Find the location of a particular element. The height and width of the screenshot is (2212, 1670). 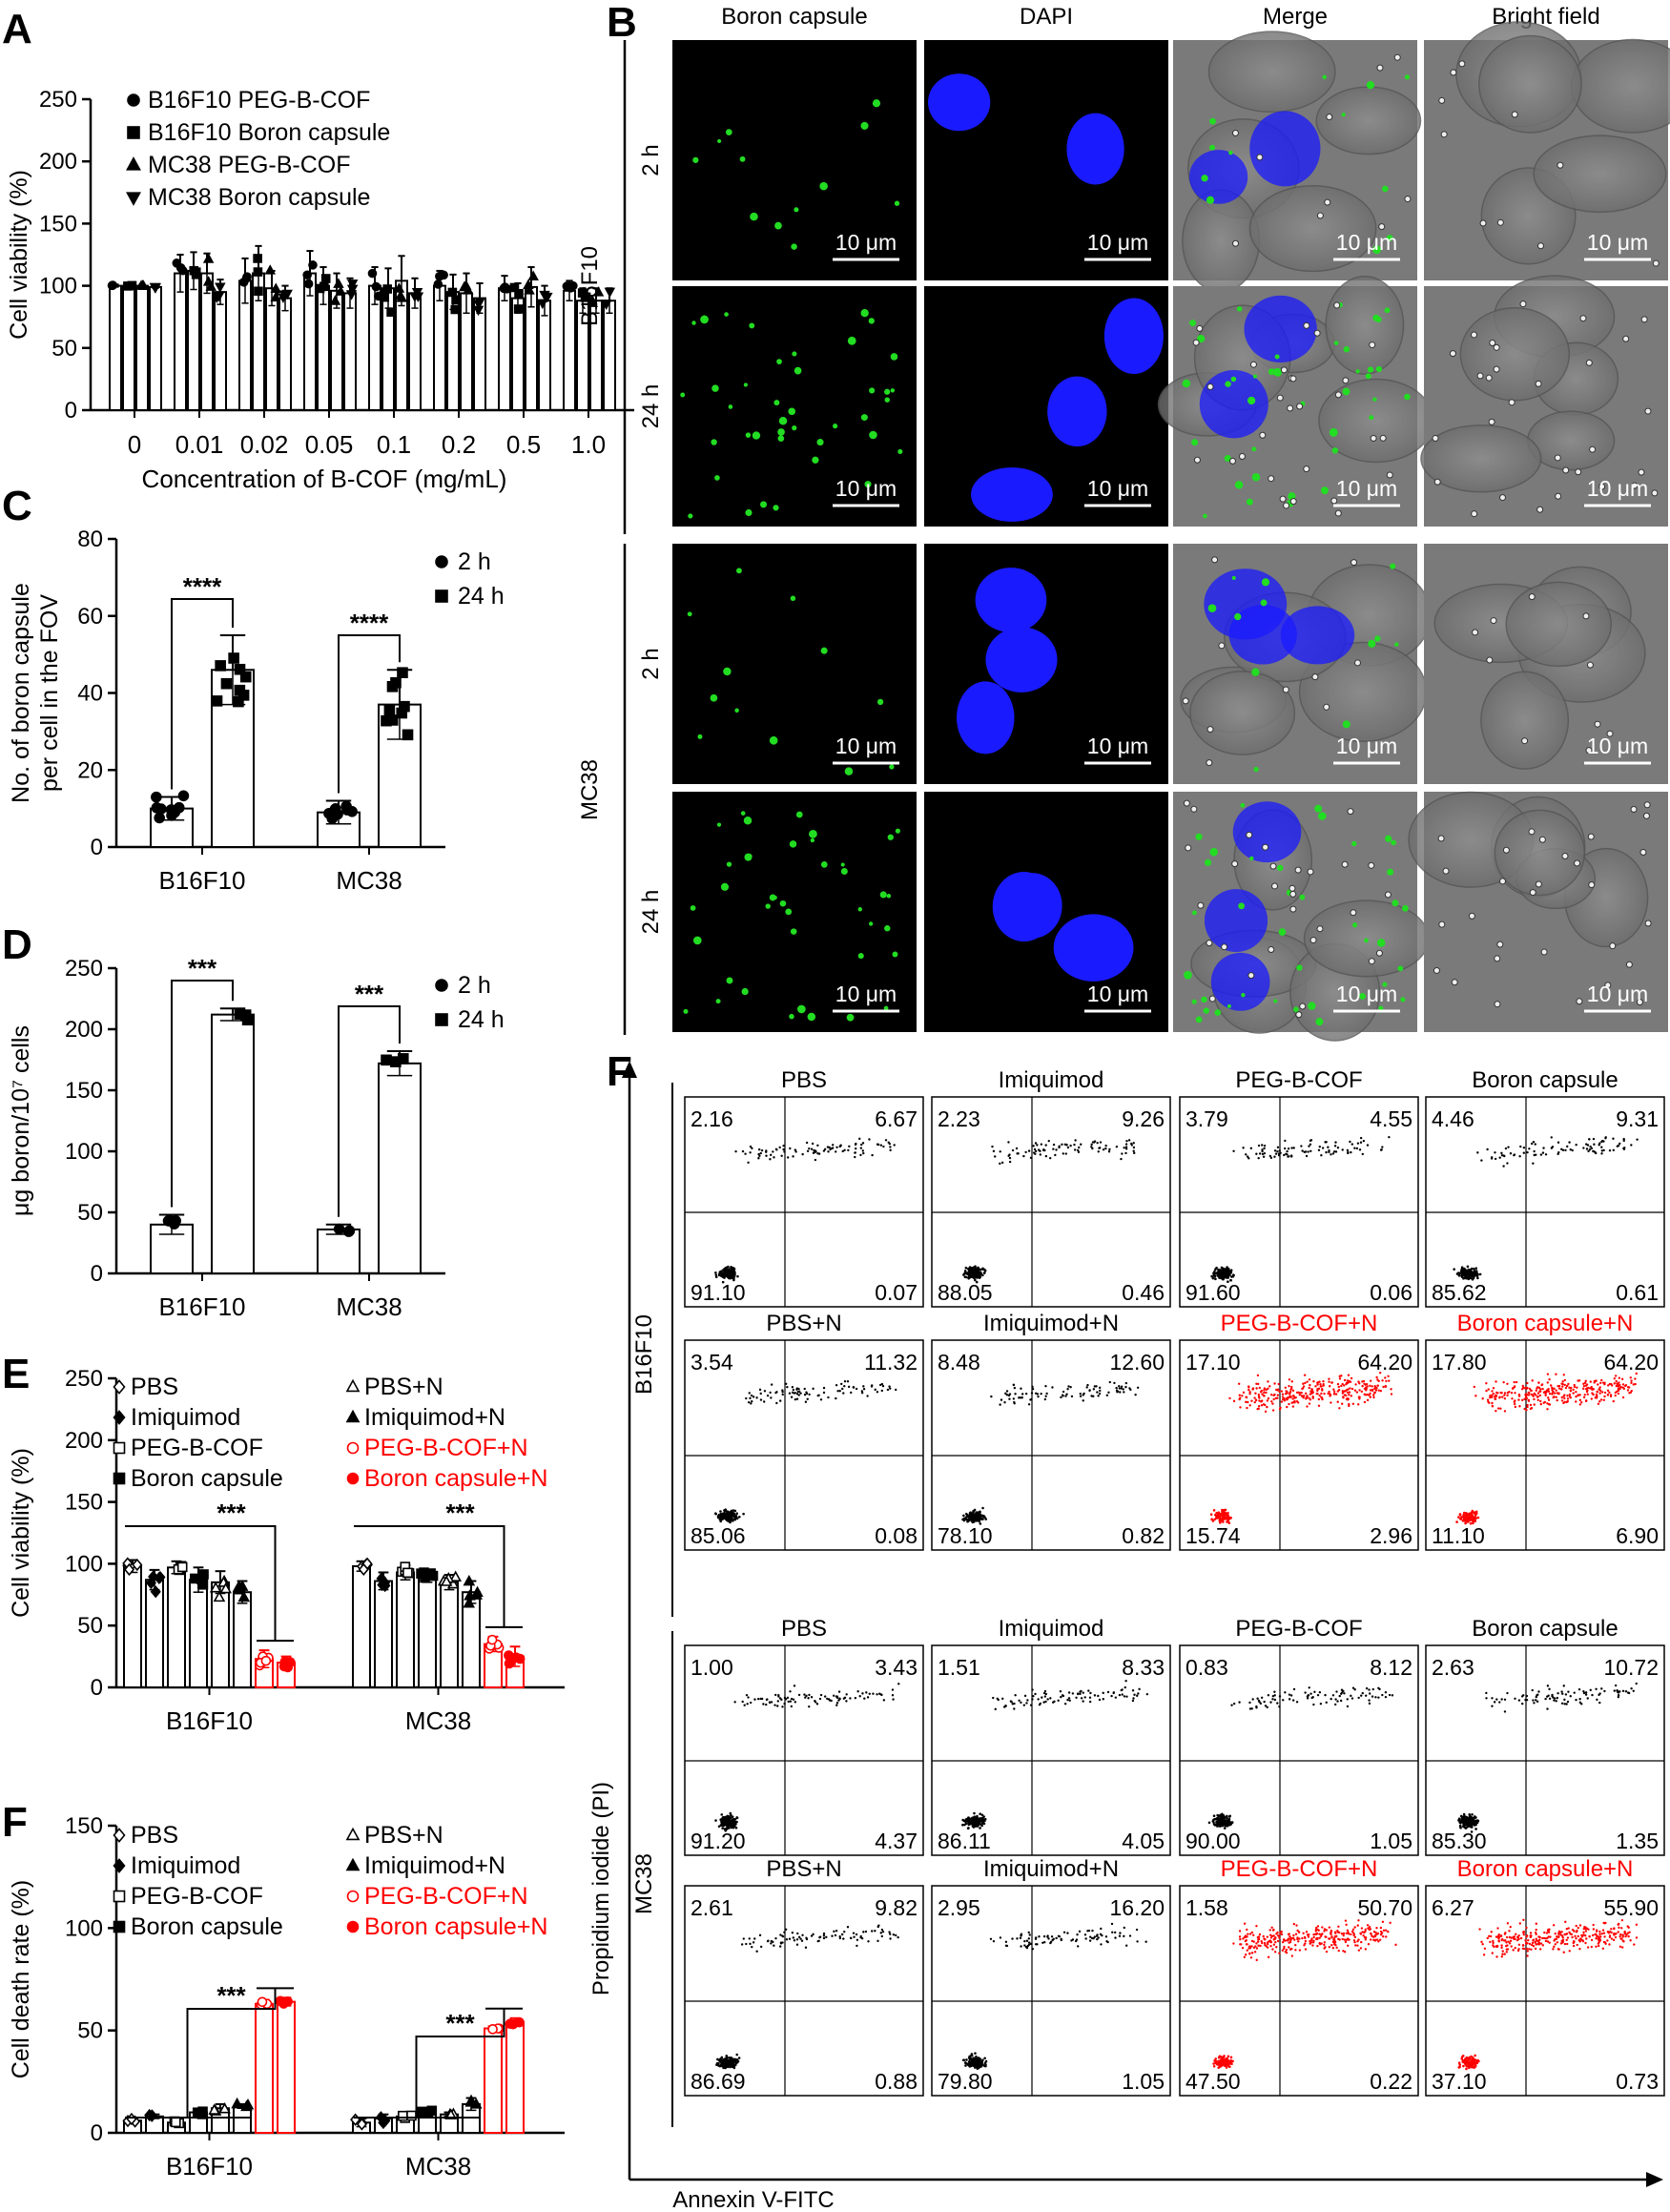

quadrant-ur-value: 9.26 is located at coordinates (1143, 1118).